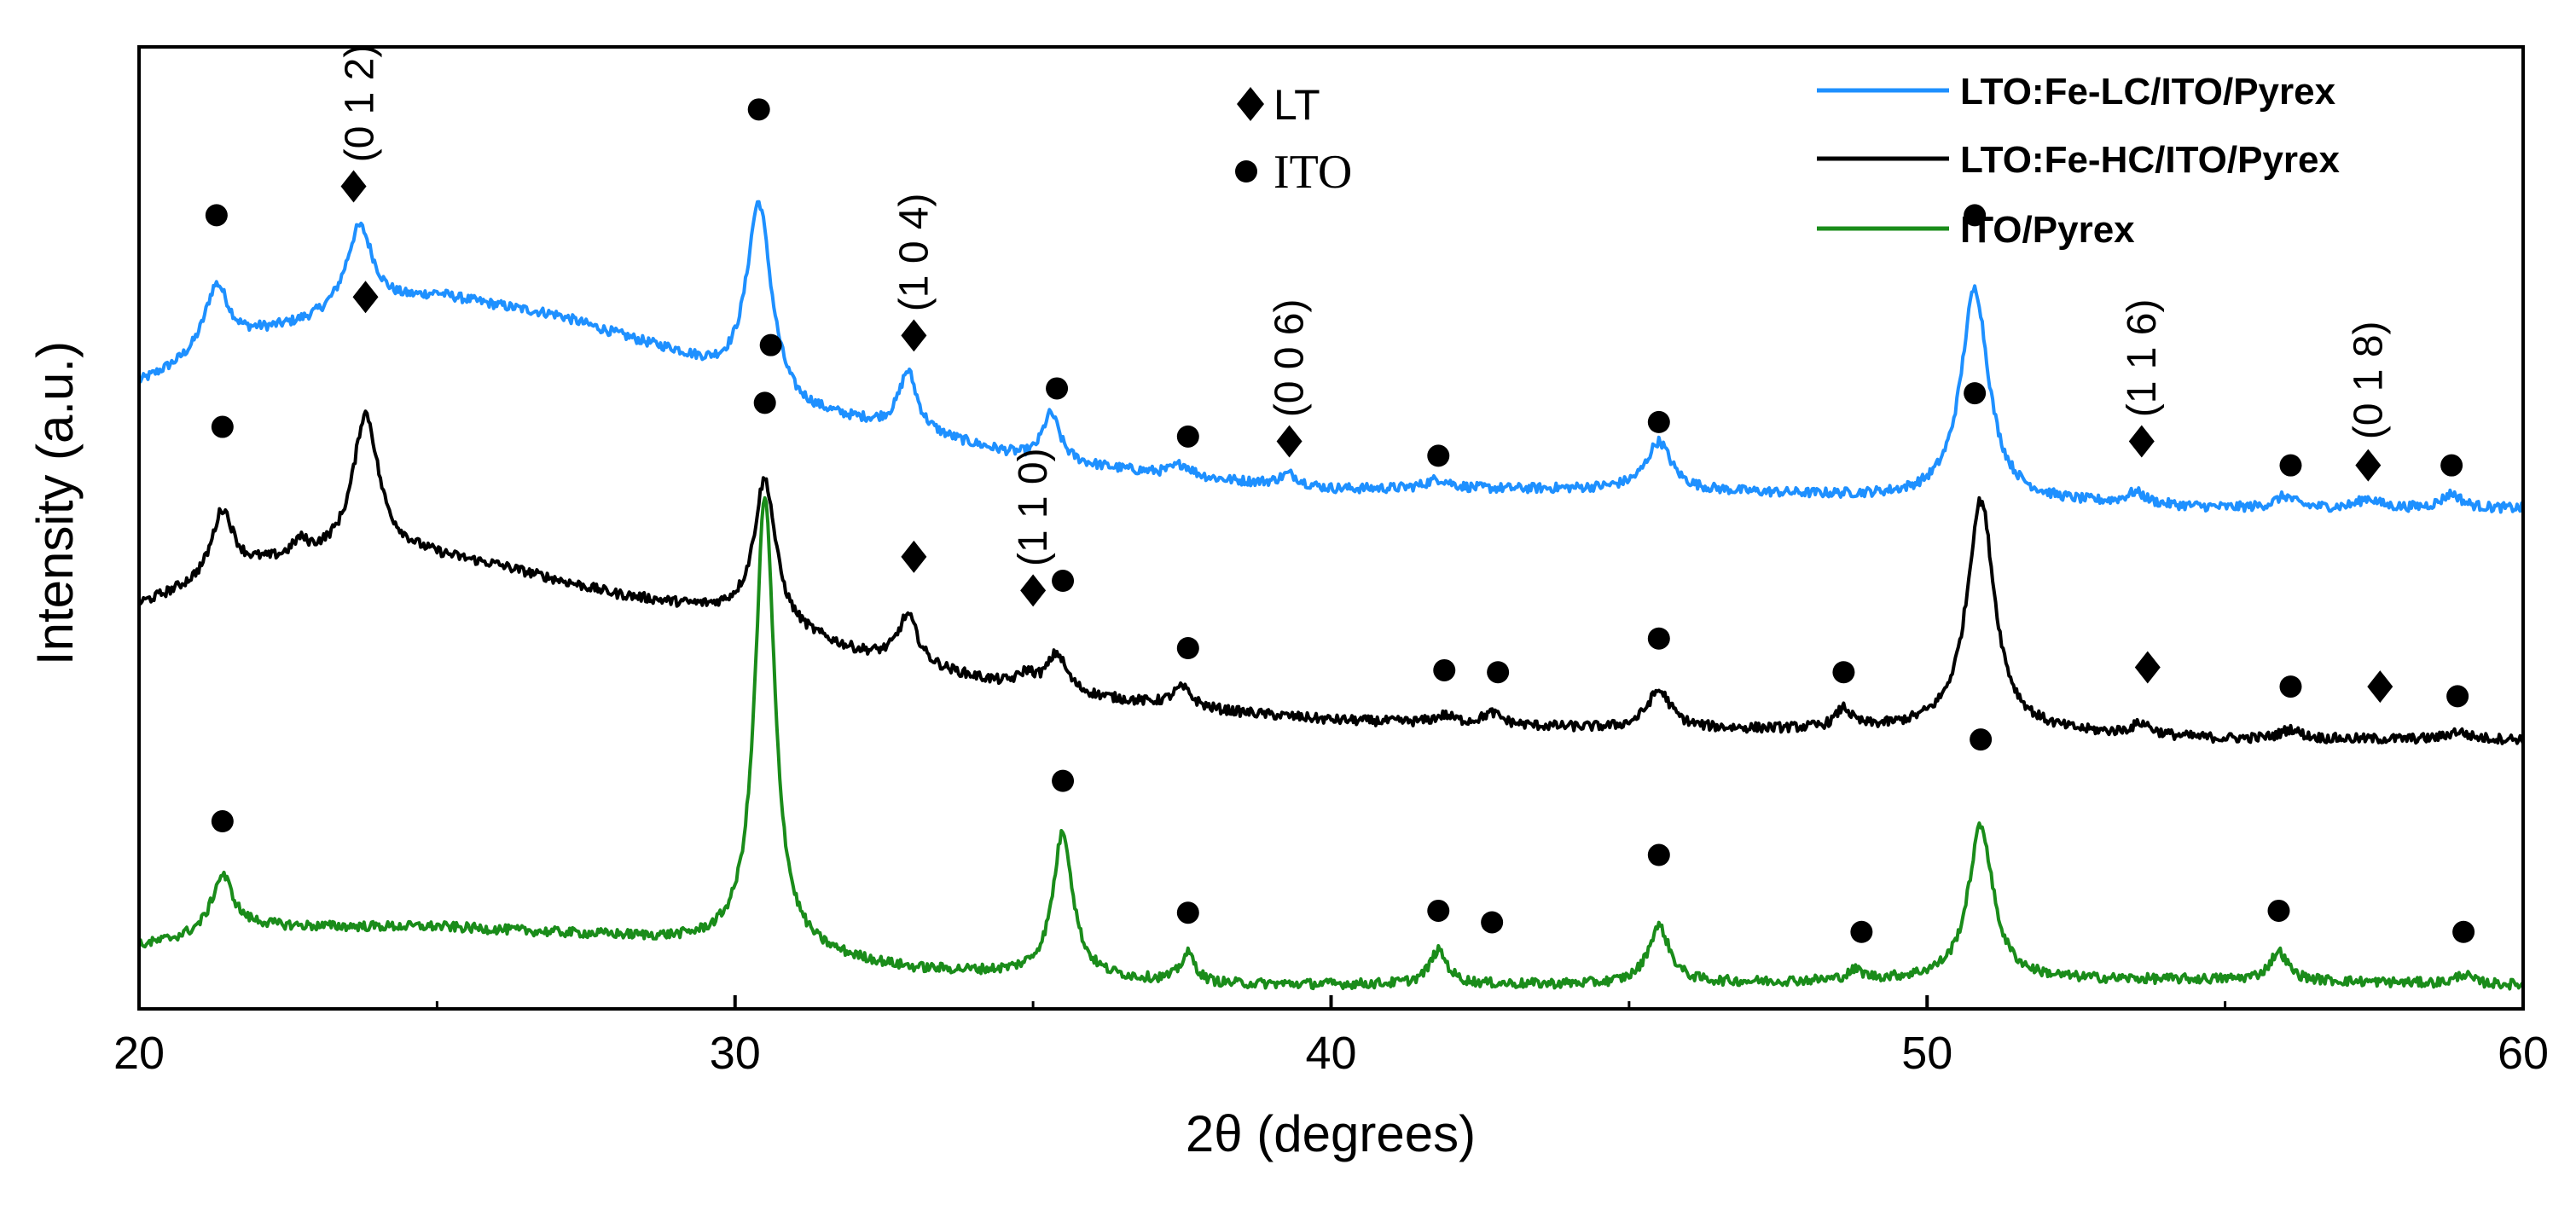 This screenshot has height=1211, width=2576. What do you see at coordinates (914, 252) in the screenshot?
I see `miller-index-label: (1 0 4)` at bounding box center [914, 252].